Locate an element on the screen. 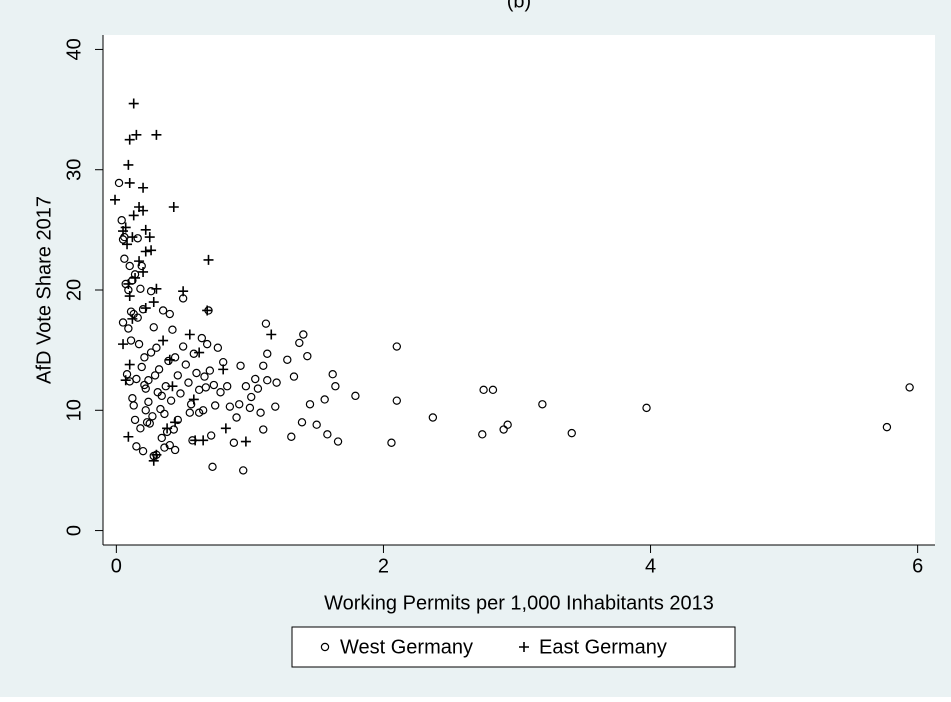  y-tick-label: 40 is located at coordinates (74, 49).